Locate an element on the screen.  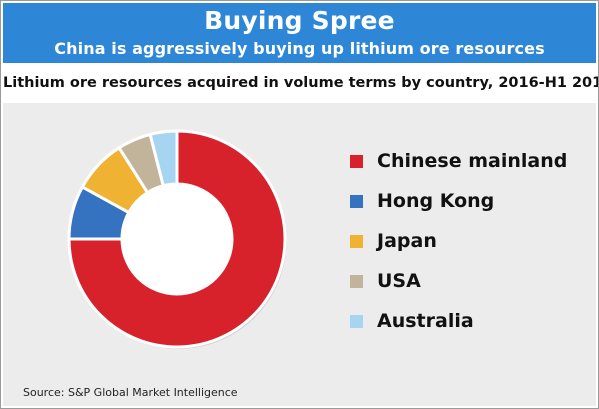
legend-label-japan: Japan is located at coordinates (407, 241).